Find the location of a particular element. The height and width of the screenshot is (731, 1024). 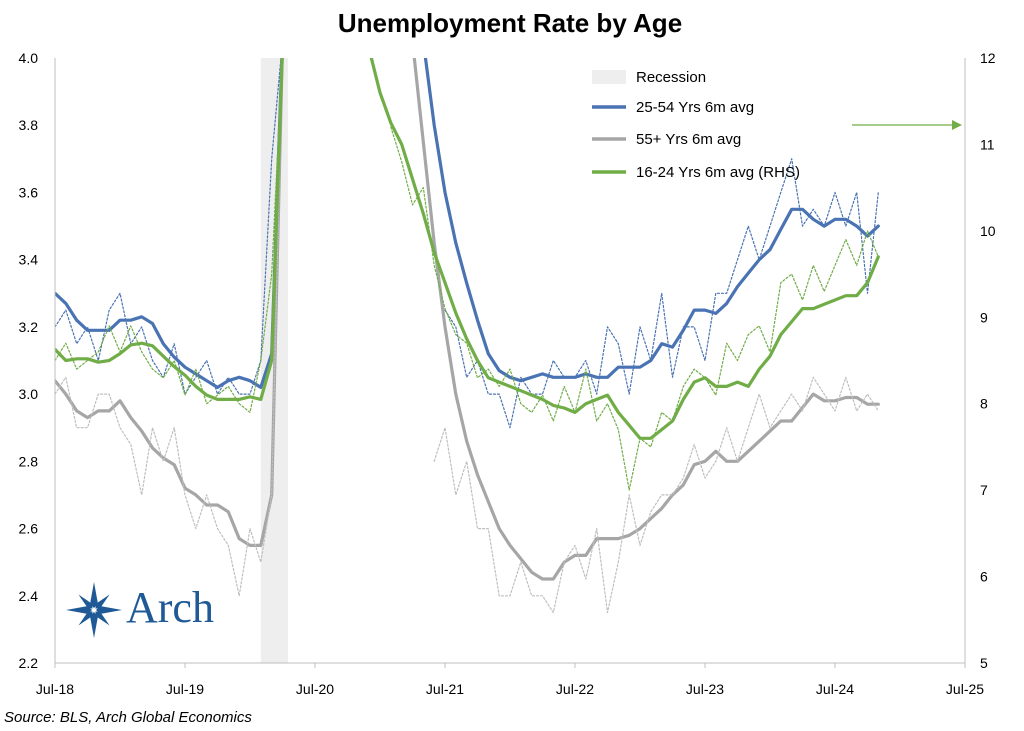

series-line-youth-seg0 is located at coordinates (169, 229).